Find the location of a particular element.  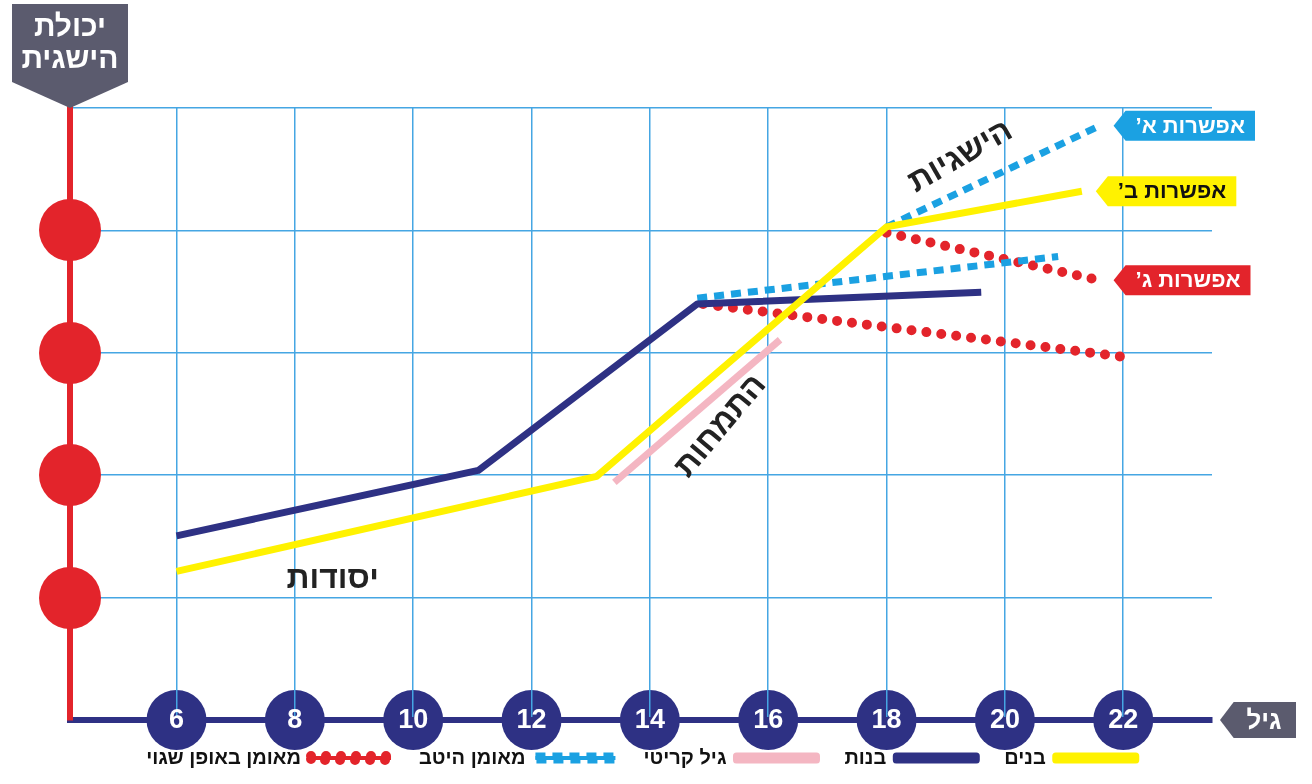

legend-label: מאומן באופן שגוי is located at coordinates (224, 756).